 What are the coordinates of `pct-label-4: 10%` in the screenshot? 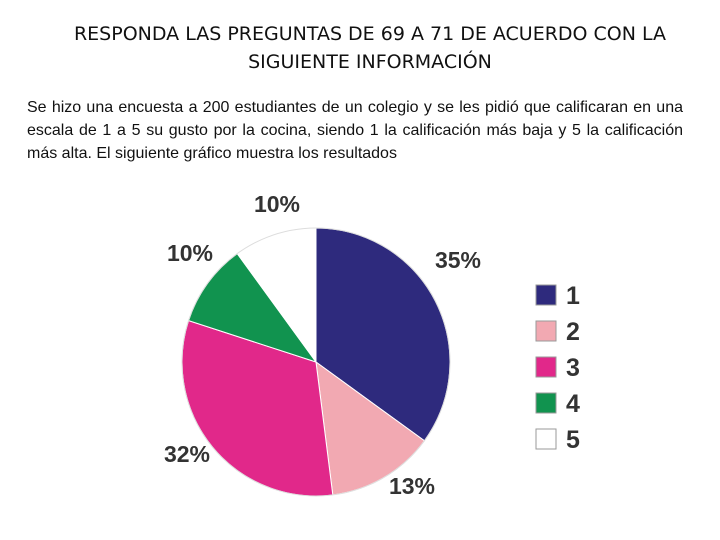 It's located at (190, 253).